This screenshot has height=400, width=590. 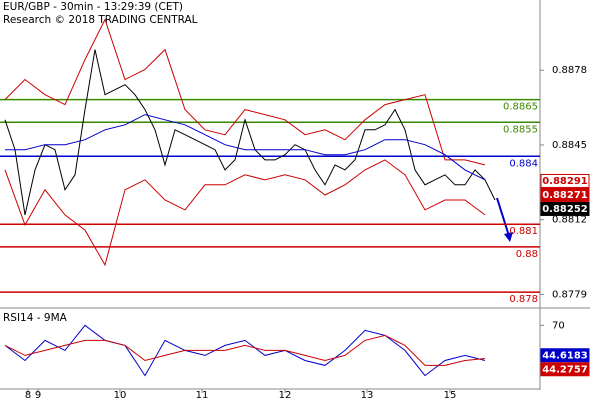 What do you see at coordinates (202, 395) in the screenshot?
I see `x-tick-label: 11` at bounding box center [202, 395].